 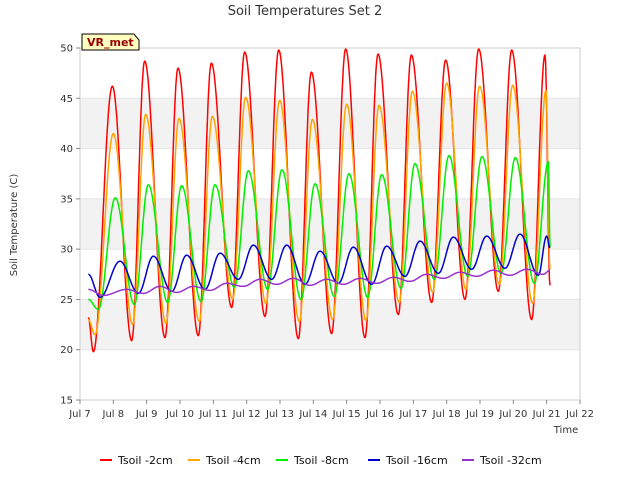 What do you see at coordinates (565, 430) in the screenshot?
I see `x-axis-title: Time` at bounding box center [565, 430].